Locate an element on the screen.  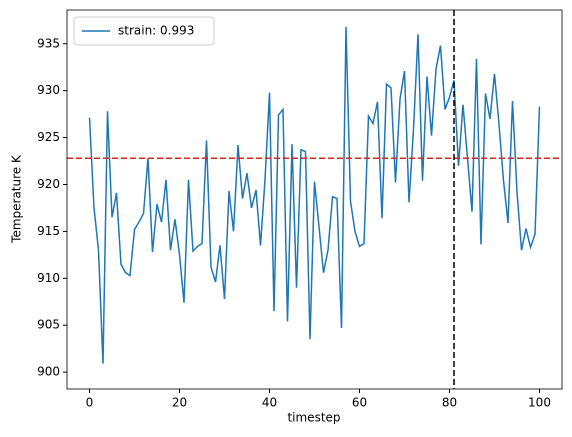
x-tick-label: 60 is located at coordinates (359, 403).